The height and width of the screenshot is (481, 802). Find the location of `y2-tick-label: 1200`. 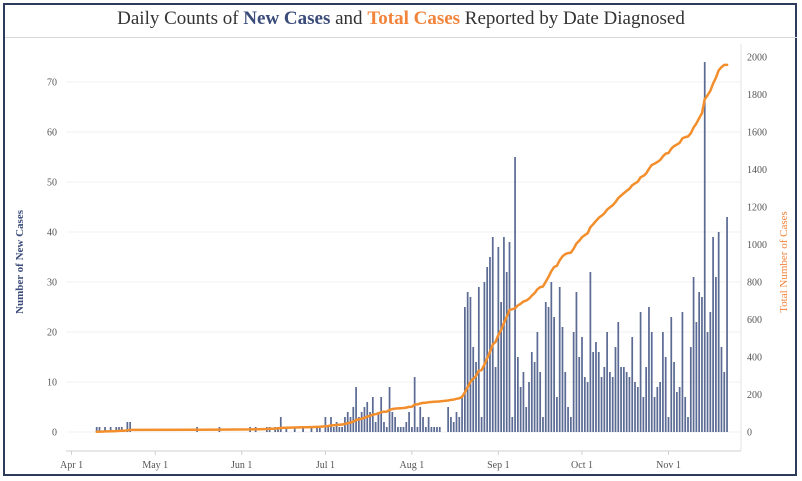

y2-tick-label: 1200 is located at coordinates (757, 208).